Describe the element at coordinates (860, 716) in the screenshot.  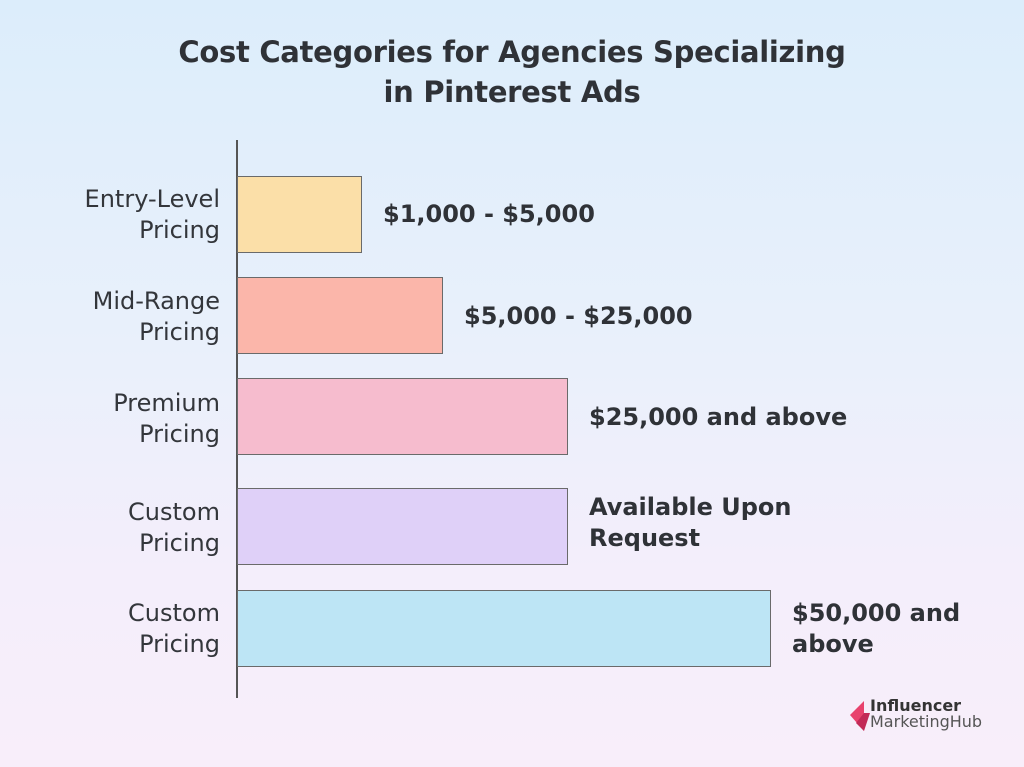
I see `logo-mark-icon` at that location.